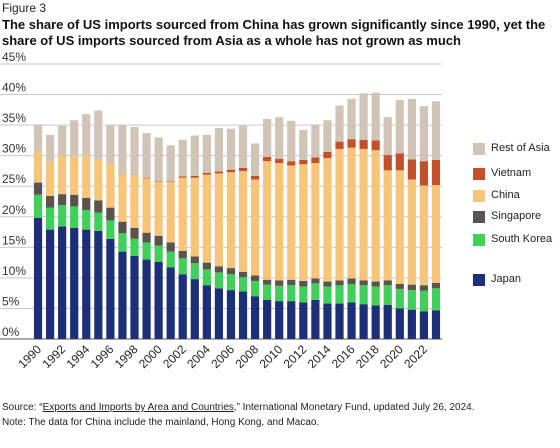 The image size is (560, 448). What do you see at coordinates (14, 210) in the screenshot?
I see `y-tick-label: 20%` at bounding box center [14, 210].